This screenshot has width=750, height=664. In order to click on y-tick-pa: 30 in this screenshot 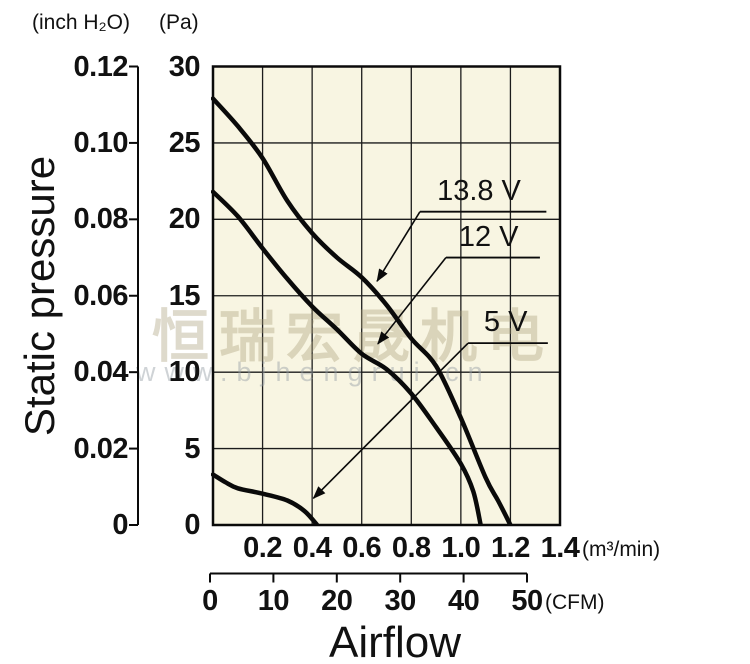, I will do `click(184, 66)`.